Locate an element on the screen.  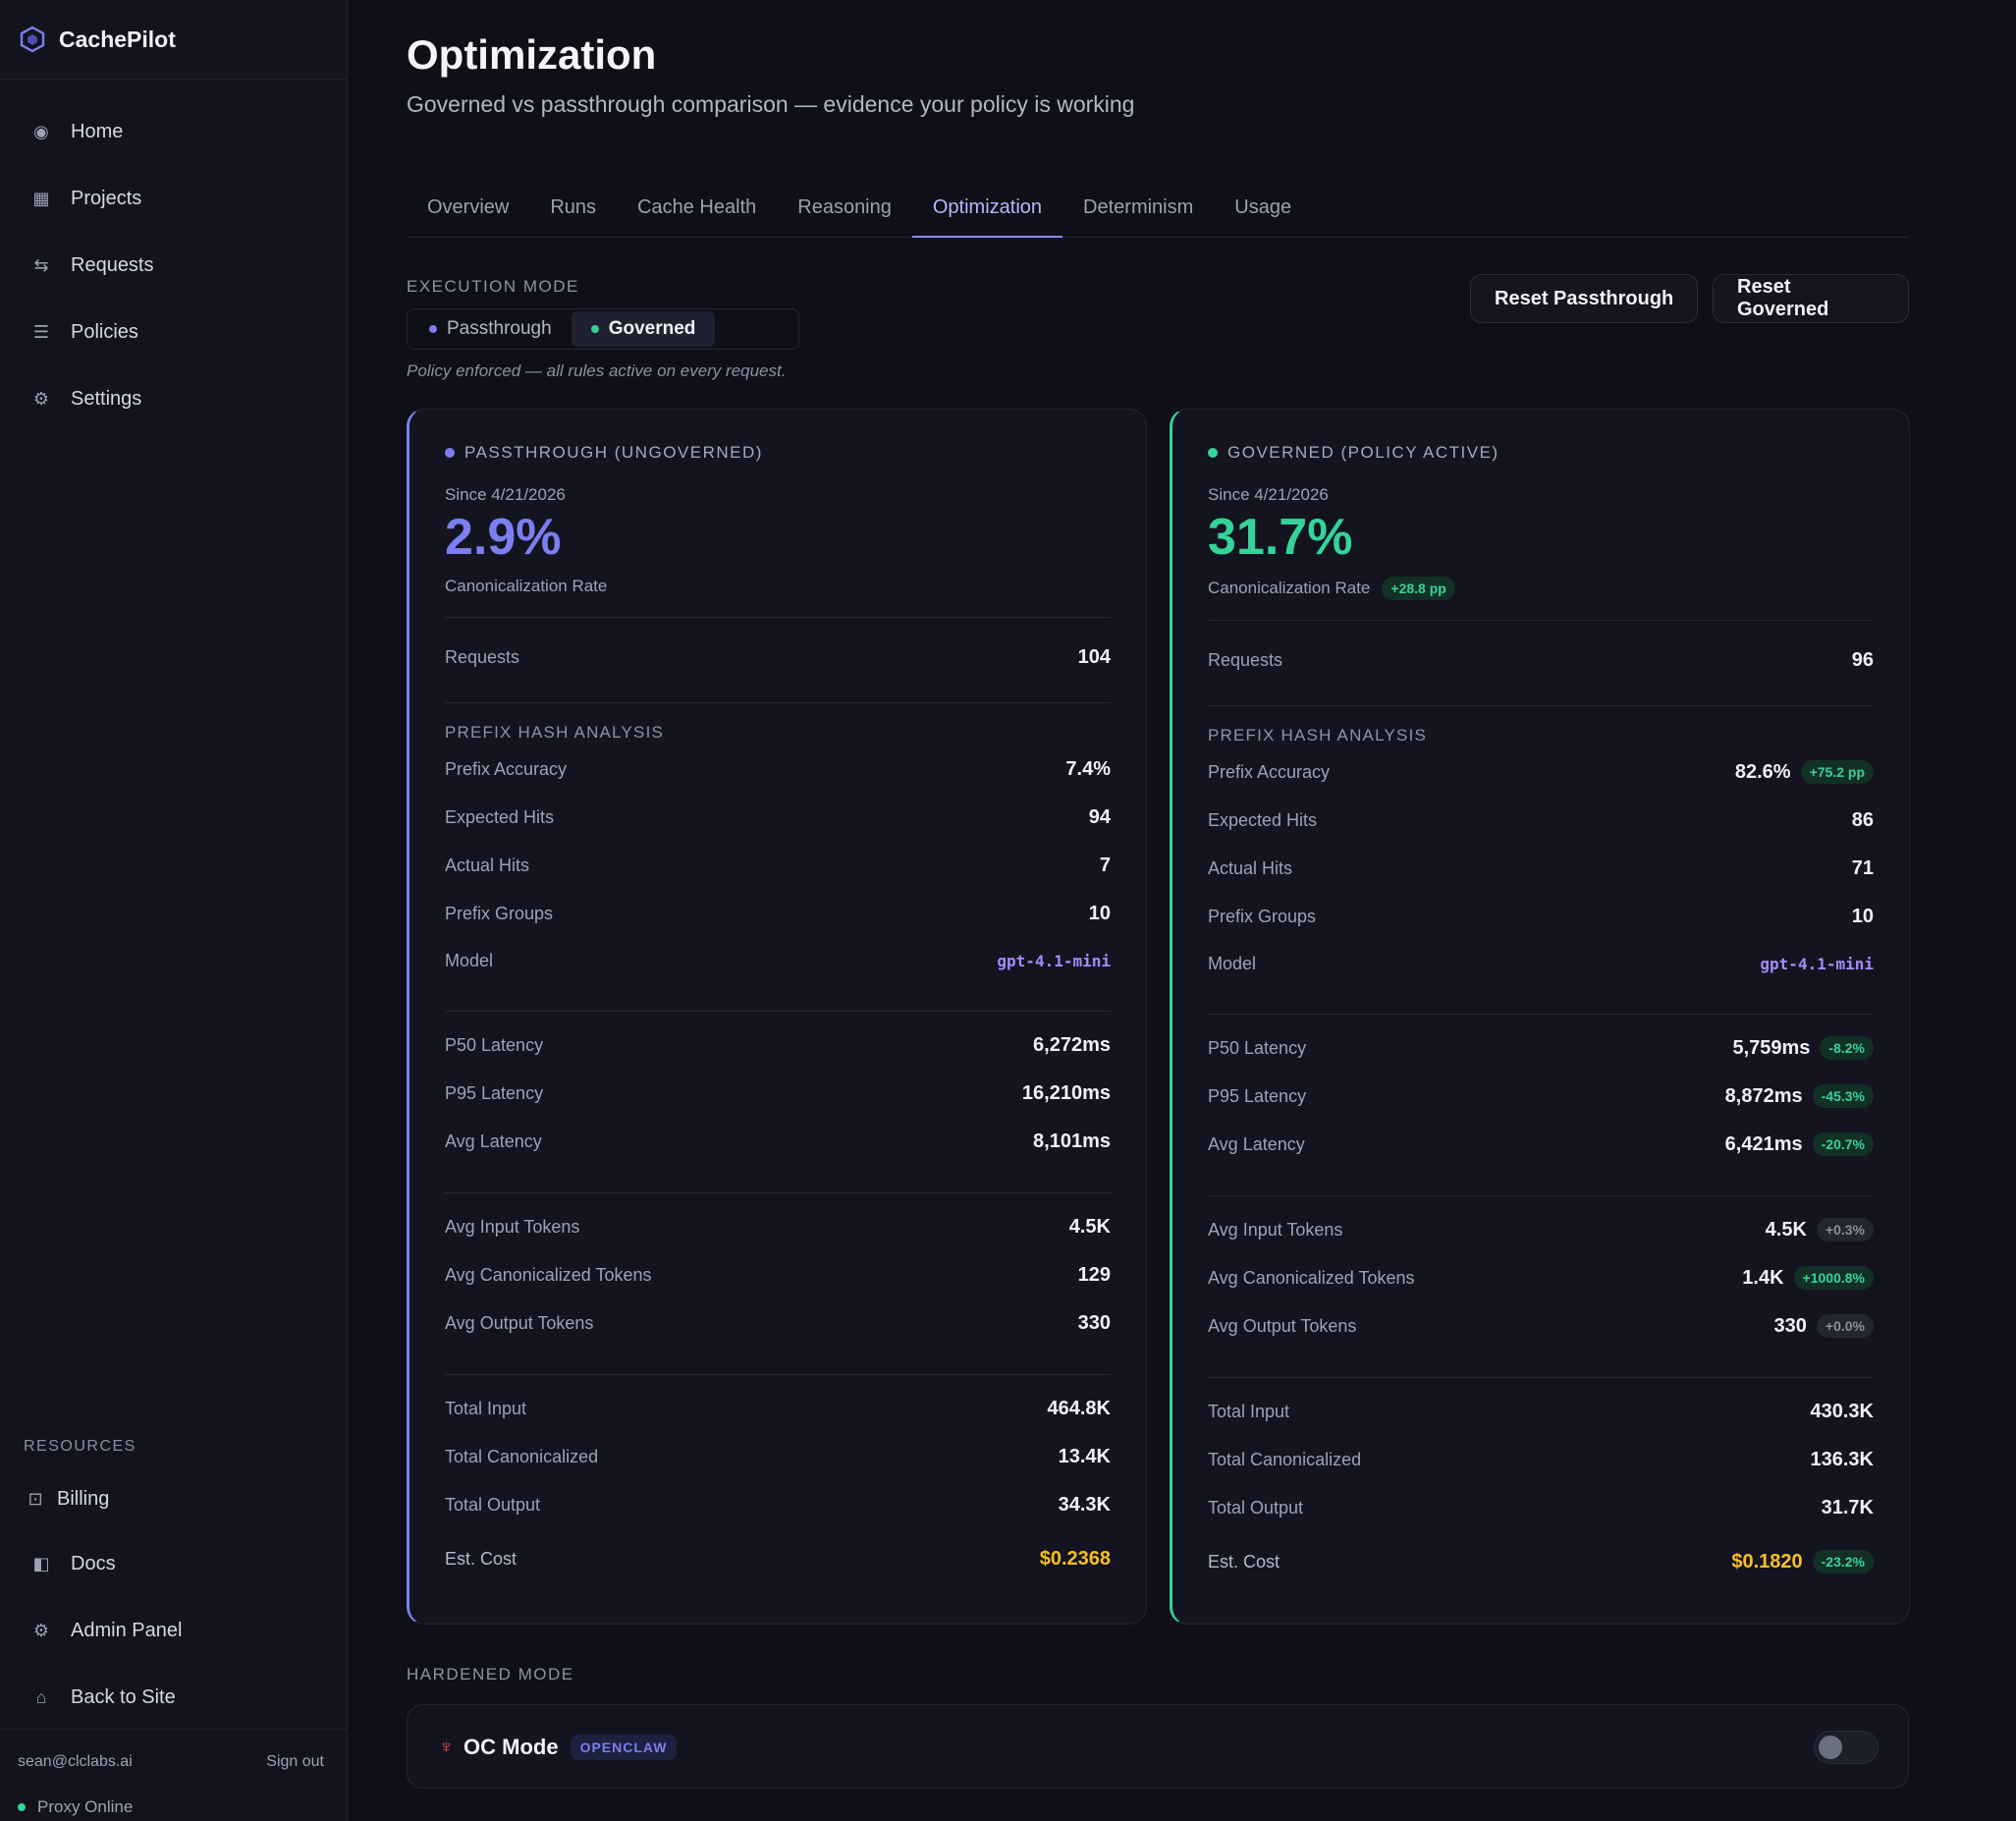
passthrough-option: Passthrough is located at coordinates (491, 329).